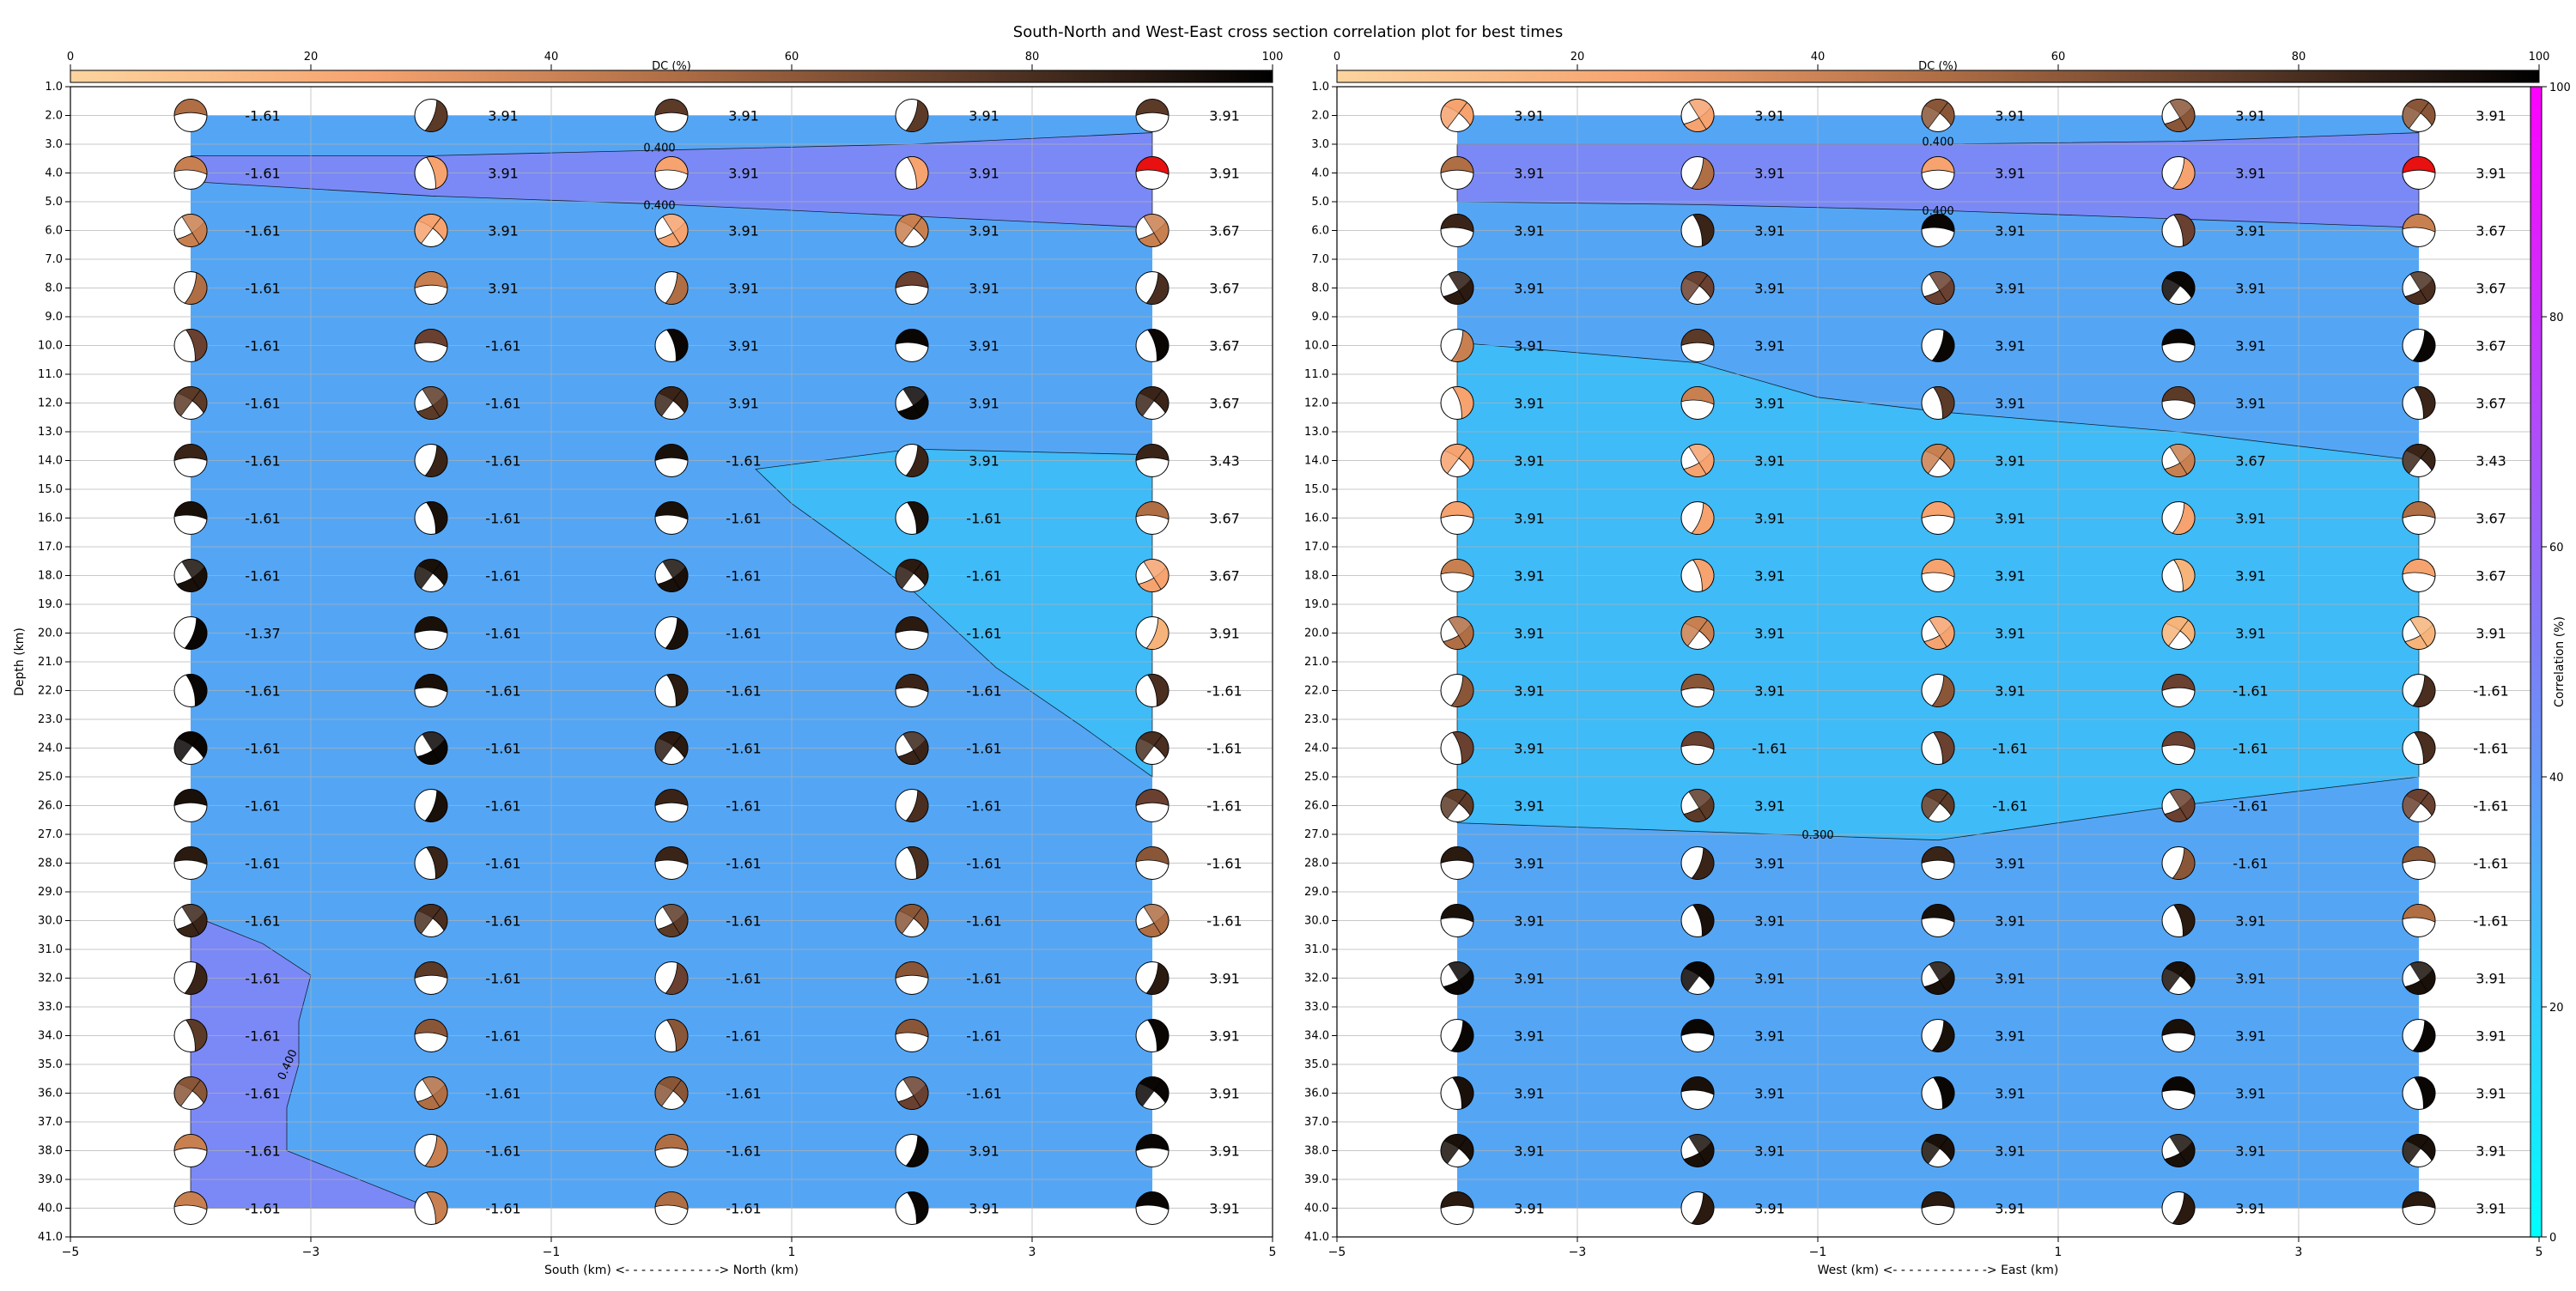 Image resolution: width=2576 pixels, height=1291 pixels. What do you see at coordinates (1316, 1238) in the screenshot?
I see `y-tick-label: 41.0` at bounding box center [1316, 1238].